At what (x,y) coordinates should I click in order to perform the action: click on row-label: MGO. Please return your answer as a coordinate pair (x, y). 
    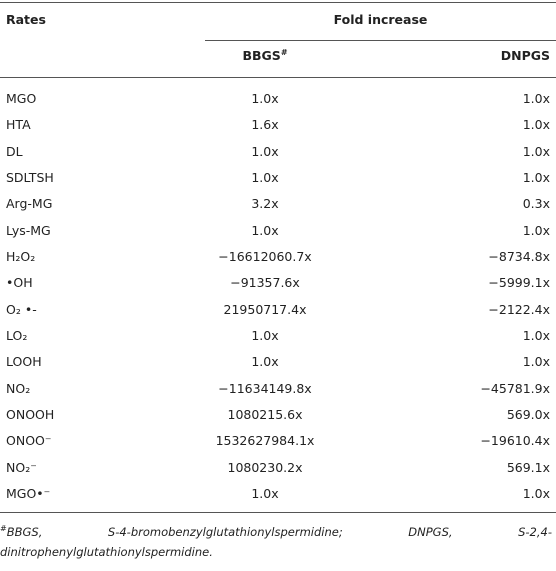
    Looking at the image, I should click on (21, 98).